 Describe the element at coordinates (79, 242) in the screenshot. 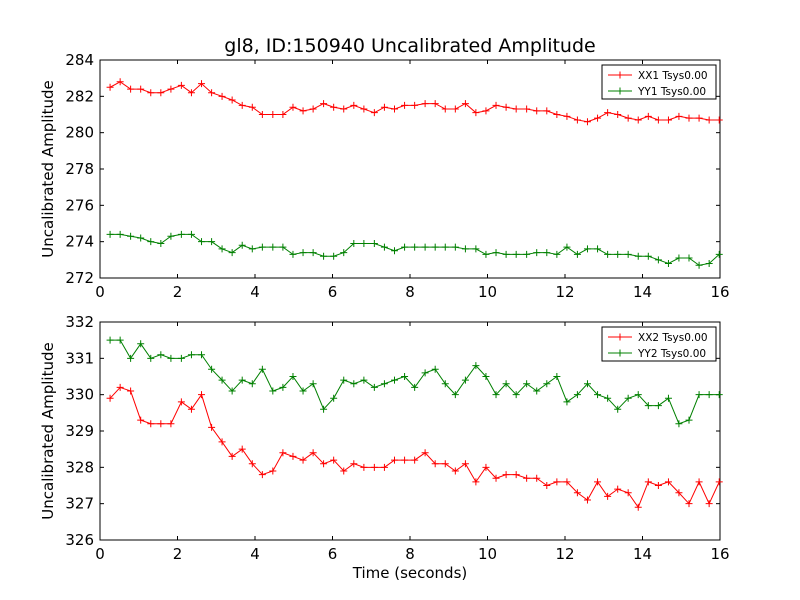

I see `y-tick-label: 274` at that location.